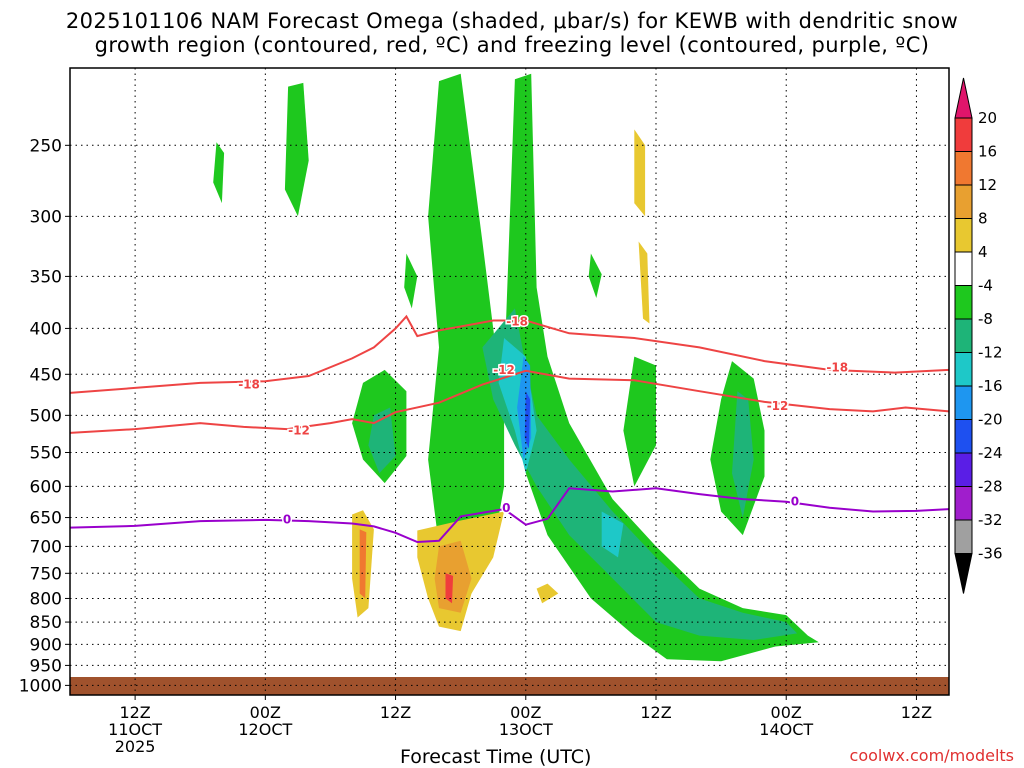  Describe the element at coordinates (526, 729) in the screenshot. I see `x-tick-label-36-1: 13OCT` at that location.